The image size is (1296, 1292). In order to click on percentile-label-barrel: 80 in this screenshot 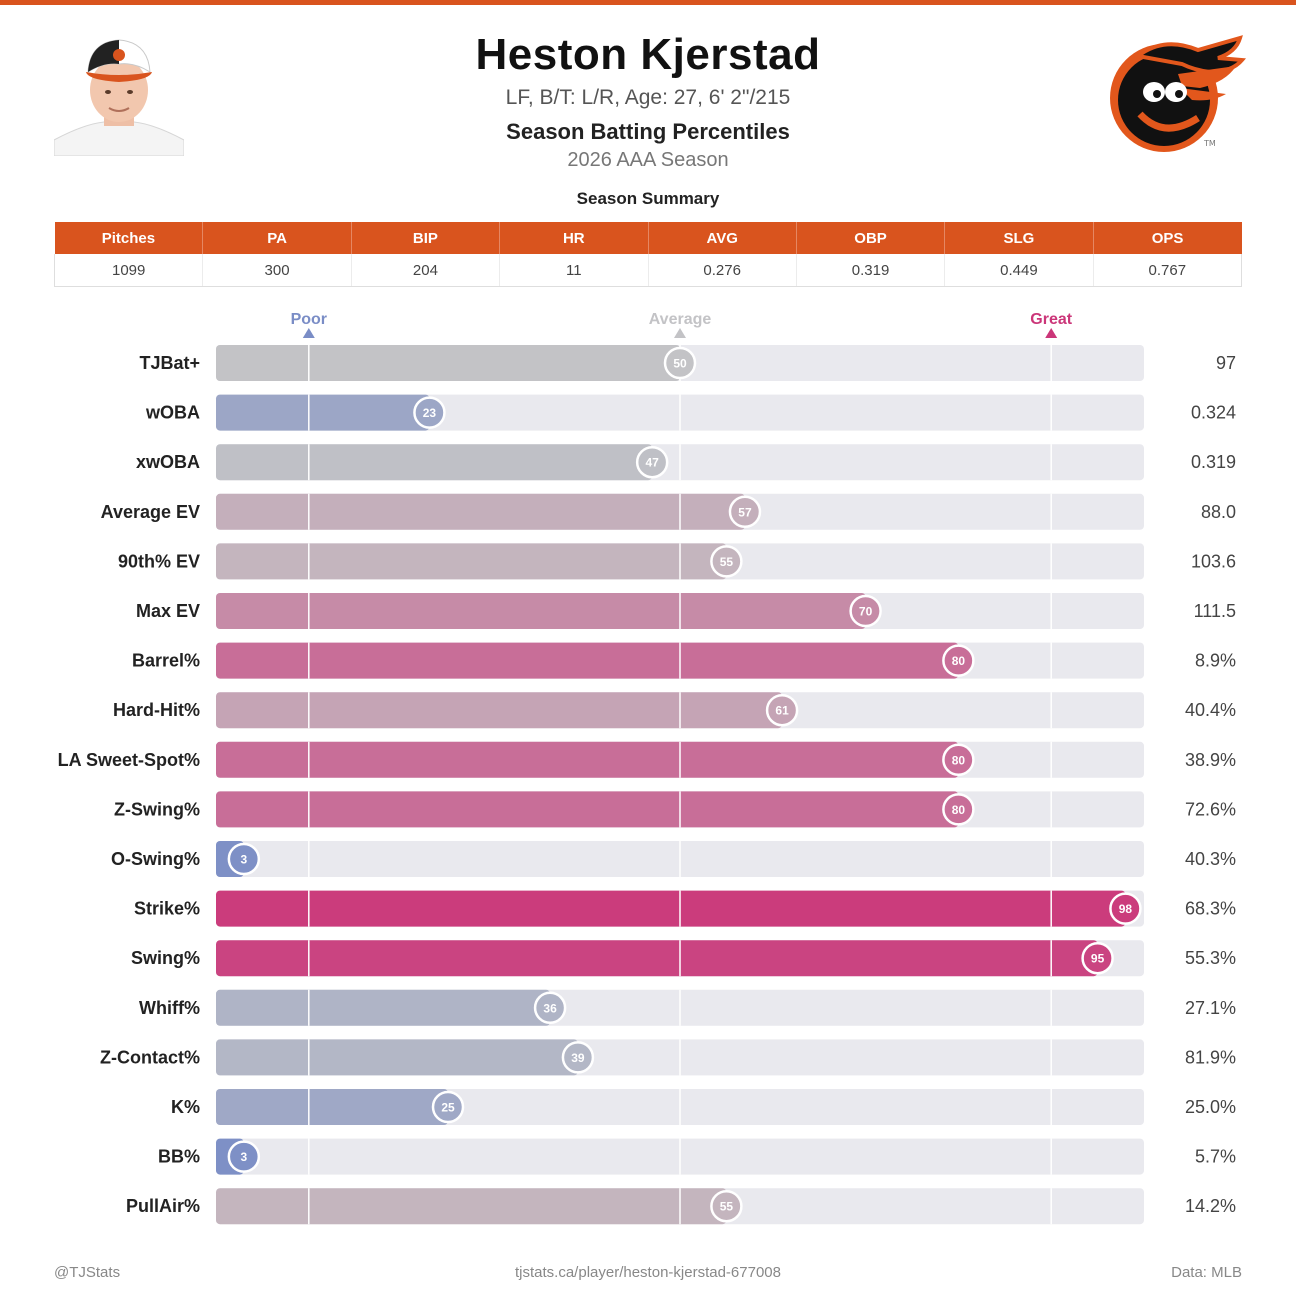, I will do `click(959, 661)`.